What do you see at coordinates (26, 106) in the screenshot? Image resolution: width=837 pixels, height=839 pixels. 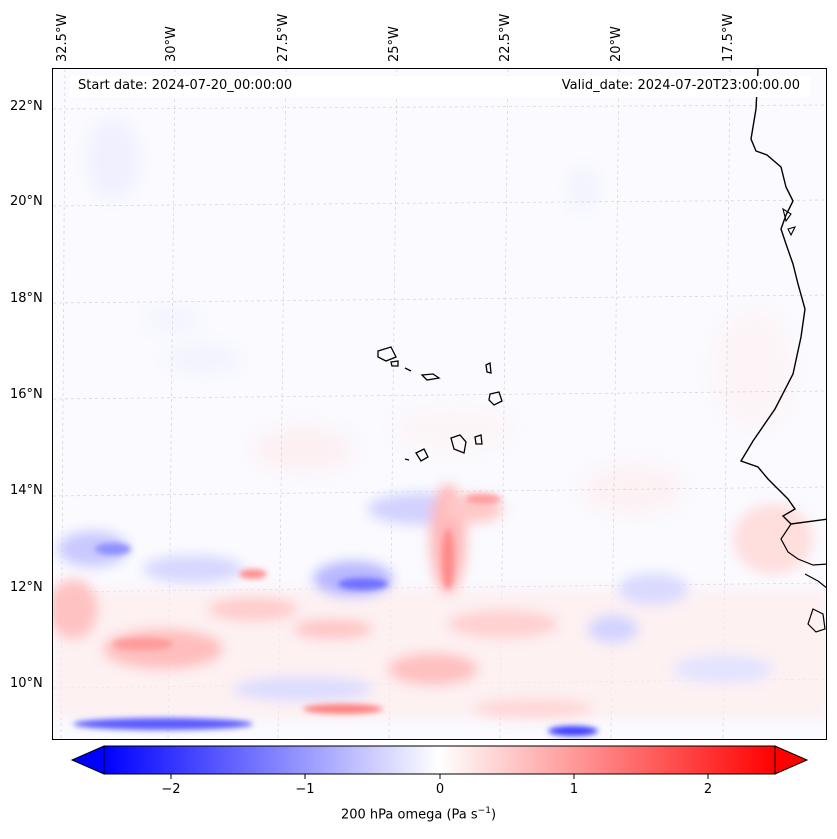 I see `lat-label-22n: 22°N` at bounding box center [26, 106].